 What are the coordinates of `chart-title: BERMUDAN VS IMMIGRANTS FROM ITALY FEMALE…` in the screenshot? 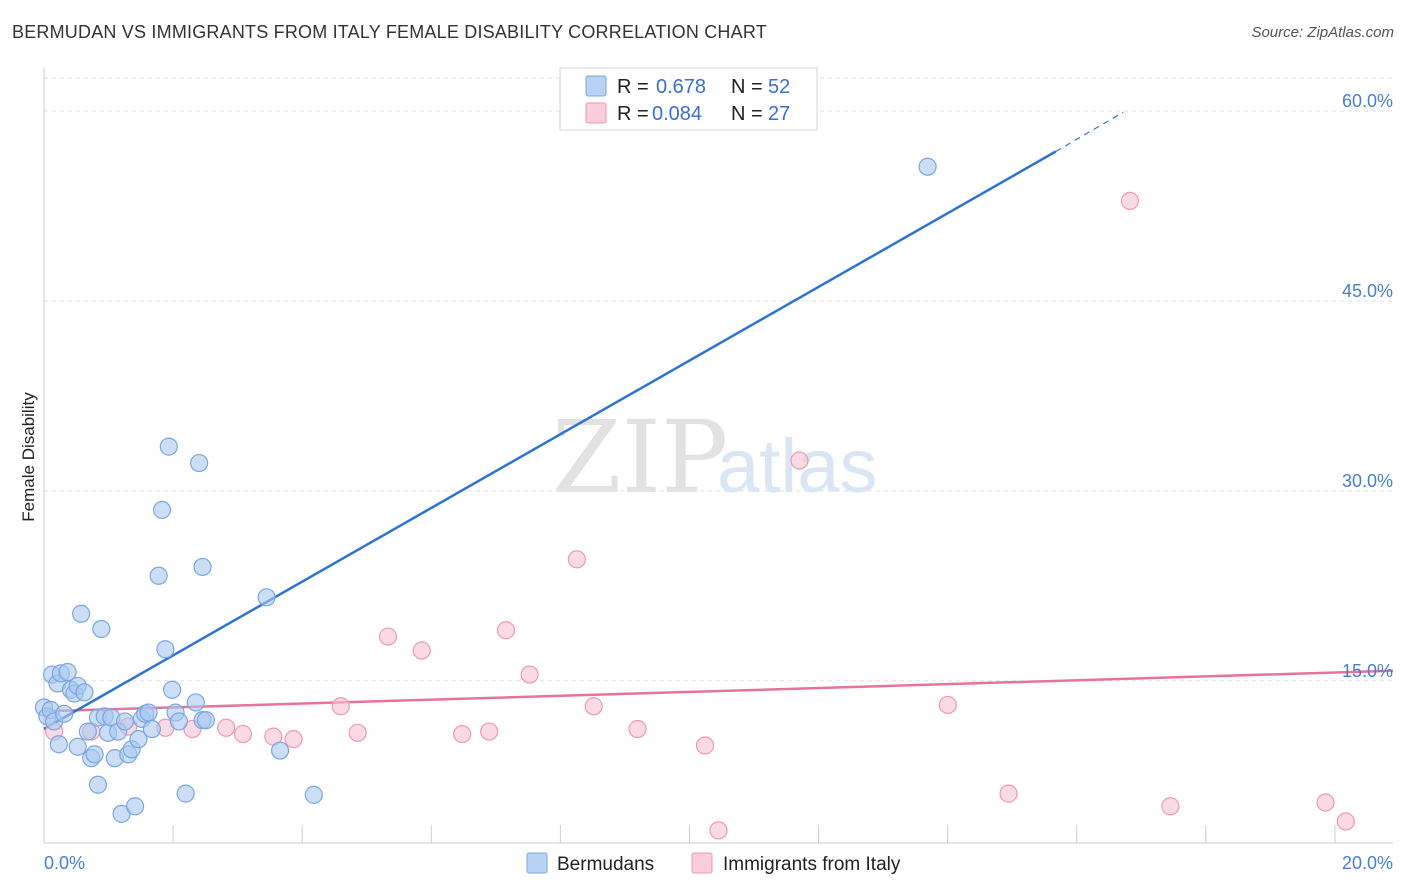 It's located at (389, 32).